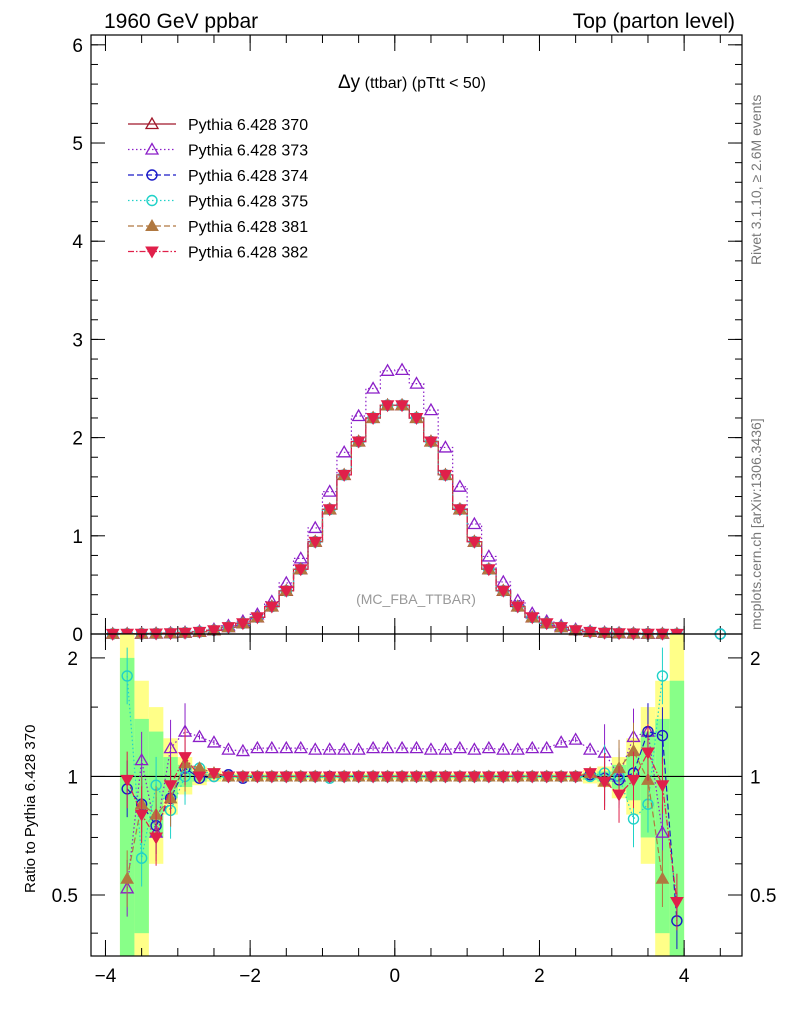  Describe the element at coordinates (218, 176) in the screenshot. I see `legend-item: Pythia 6.428 374` at that location.